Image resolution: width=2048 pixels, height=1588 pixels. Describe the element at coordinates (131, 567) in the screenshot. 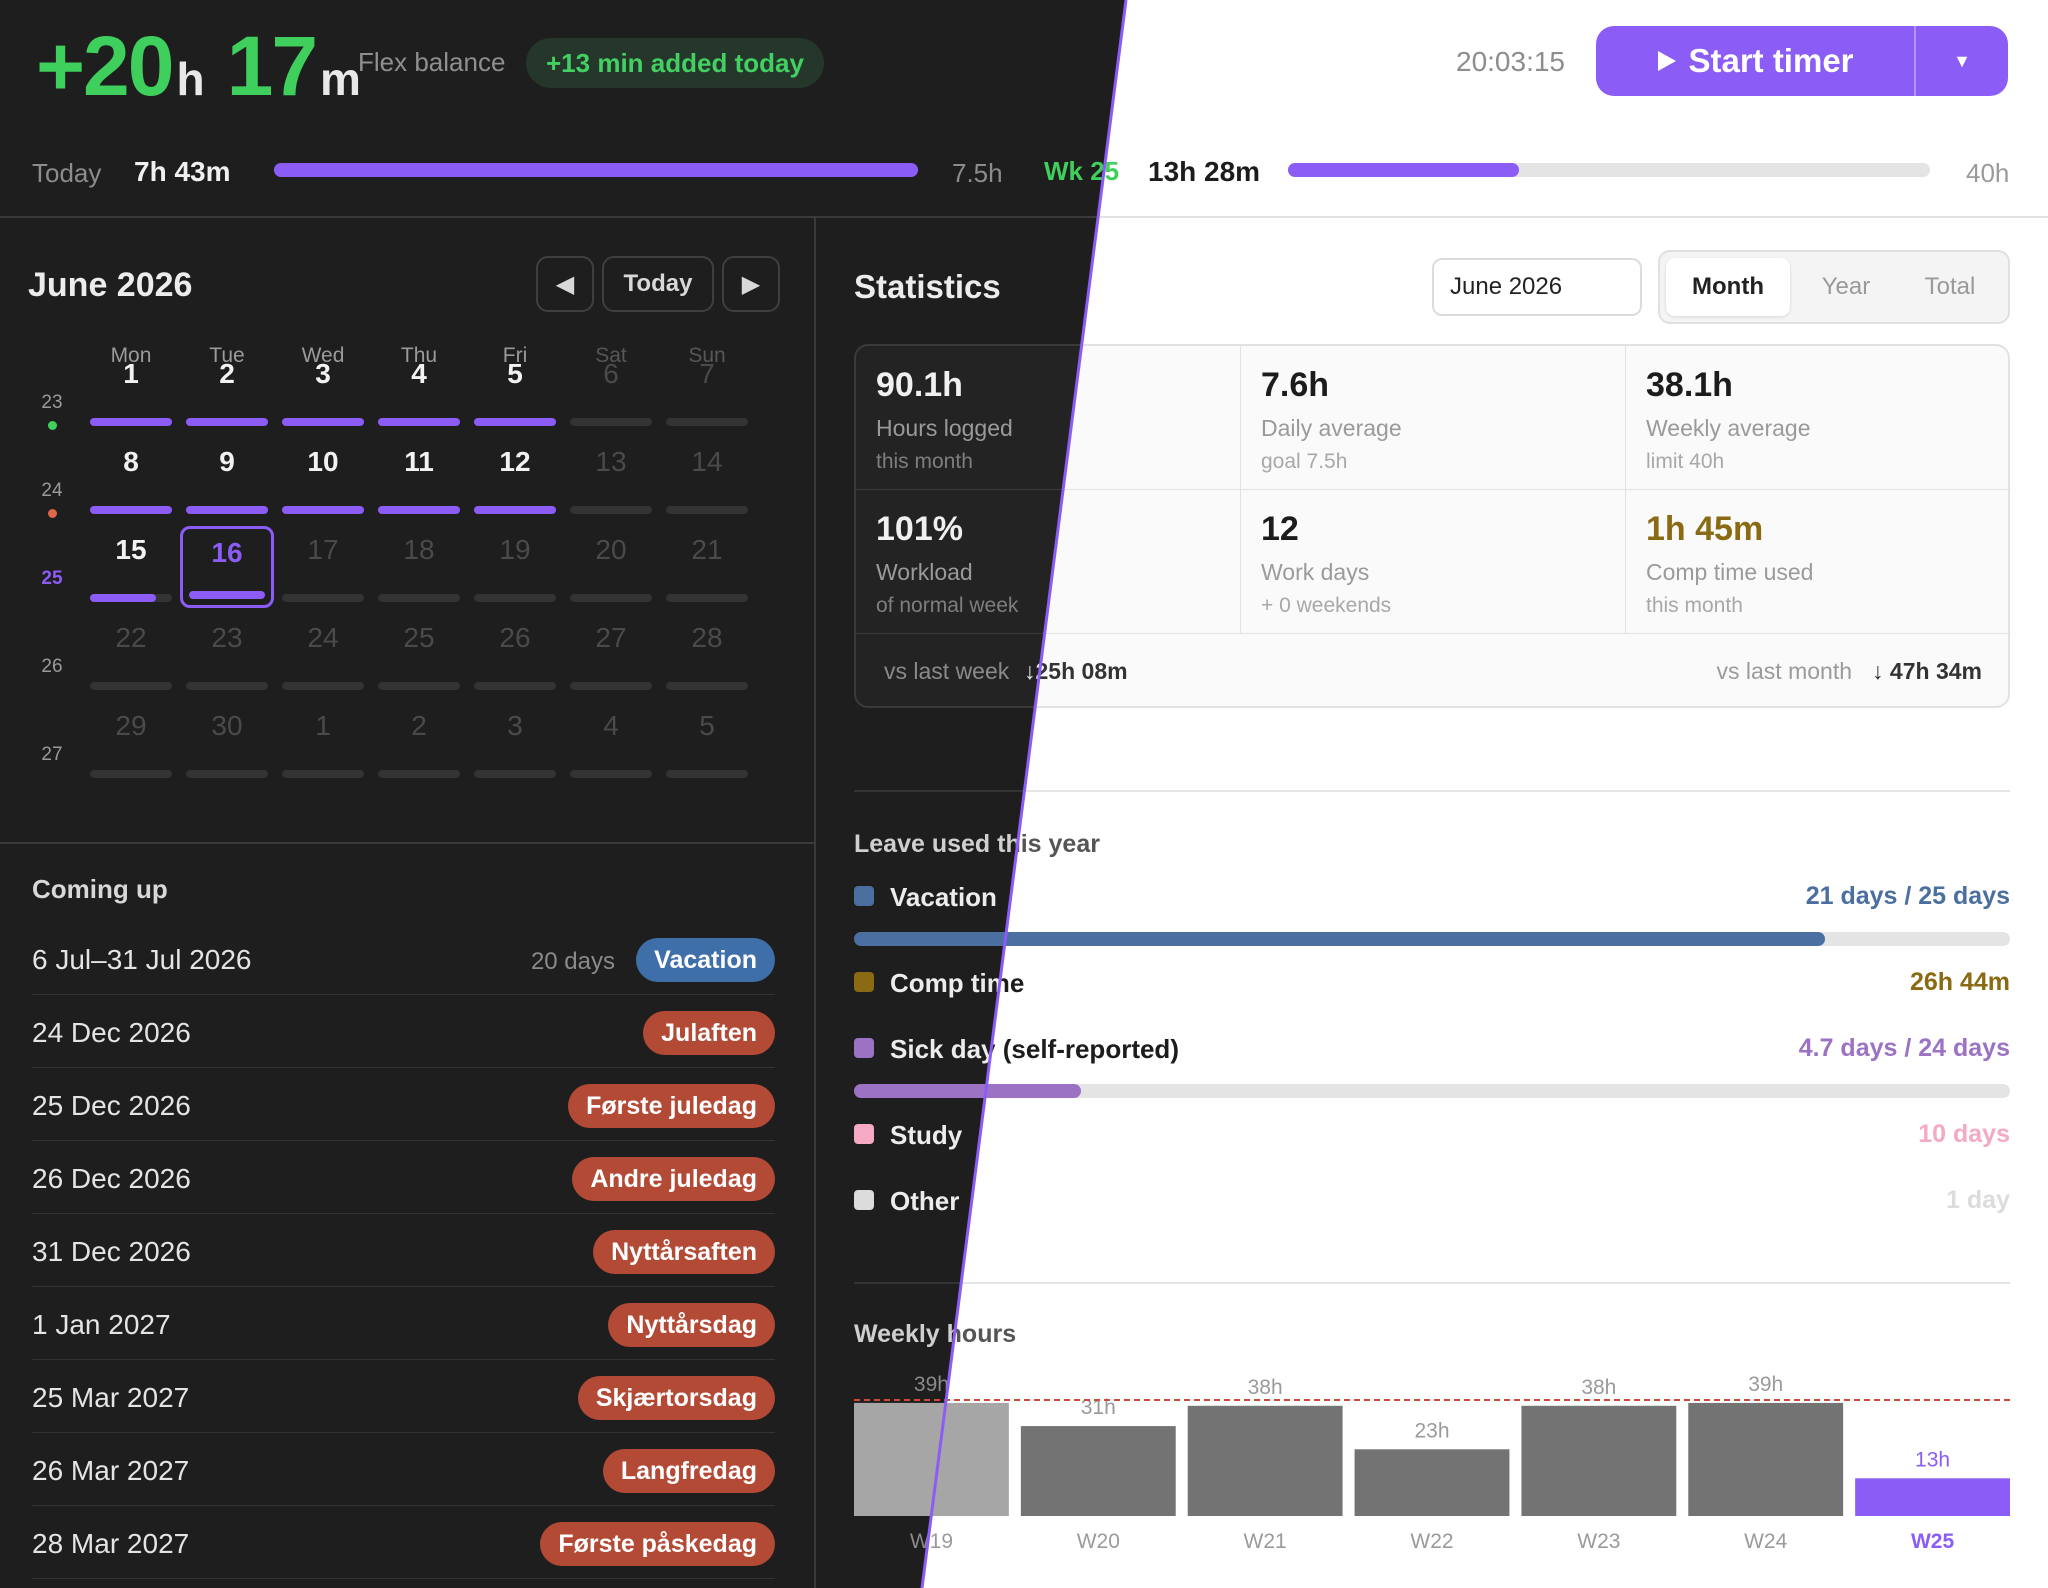

I see `calendar-day: 15` at that location.